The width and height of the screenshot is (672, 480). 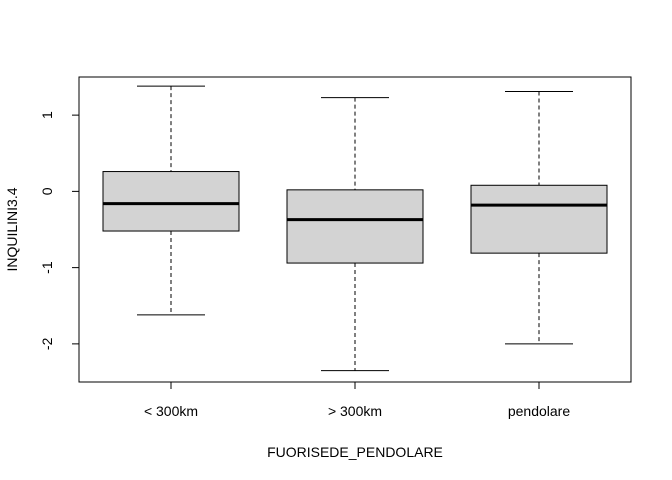 I want to click on x-tick-label: > 300km, so click(x=355, y=411).